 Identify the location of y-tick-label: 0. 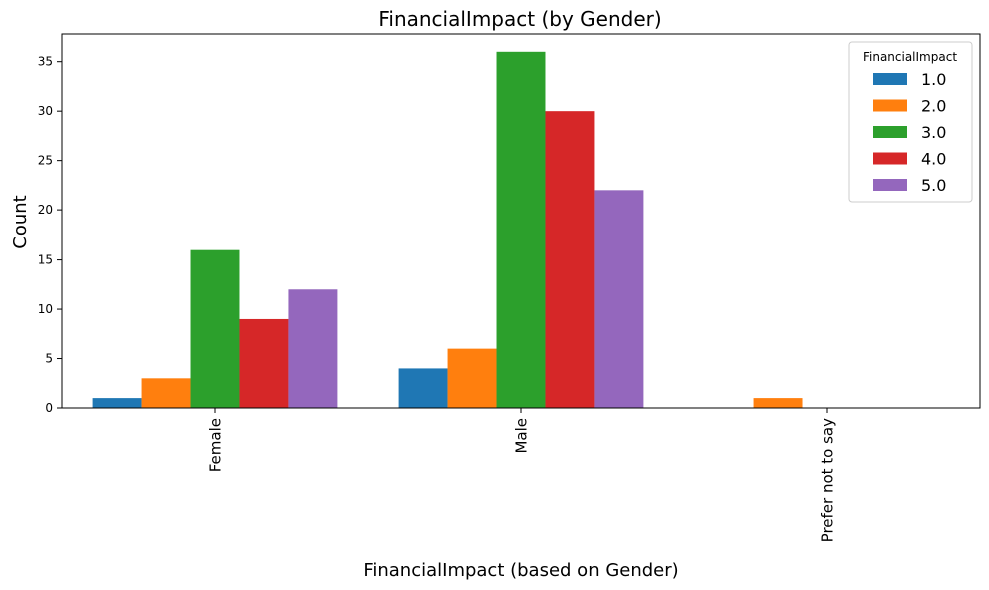
(49, 408).